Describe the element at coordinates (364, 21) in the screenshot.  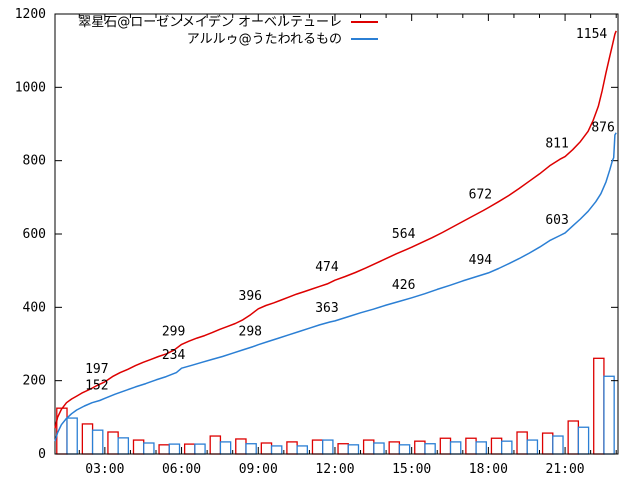
I see `legend-line-sample-red` at that location.